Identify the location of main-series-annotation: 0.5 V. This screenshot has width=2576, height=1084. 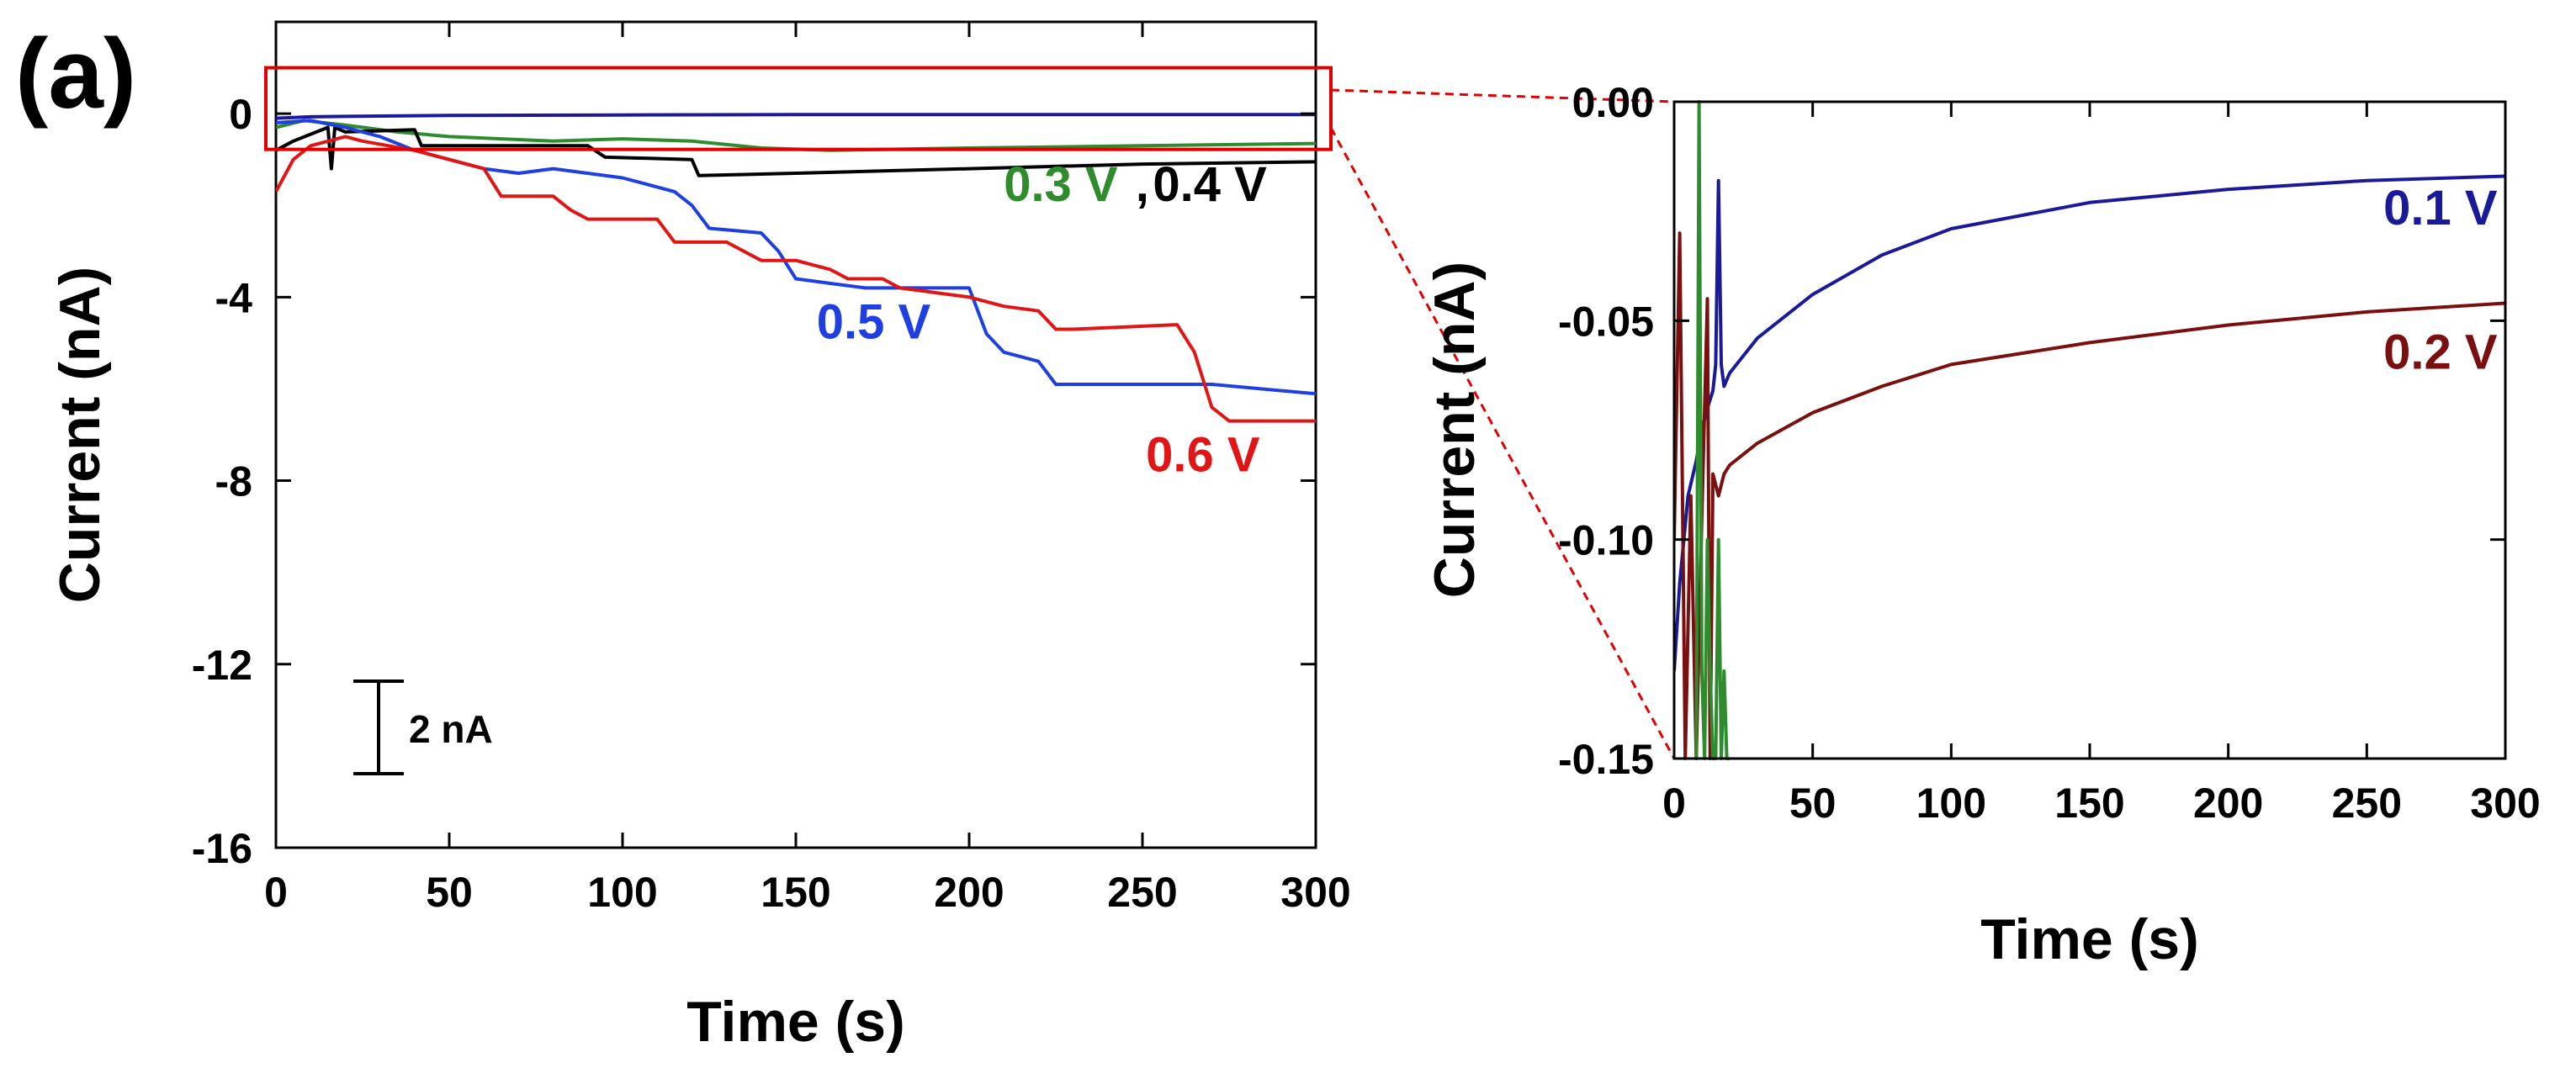
(874, 322).